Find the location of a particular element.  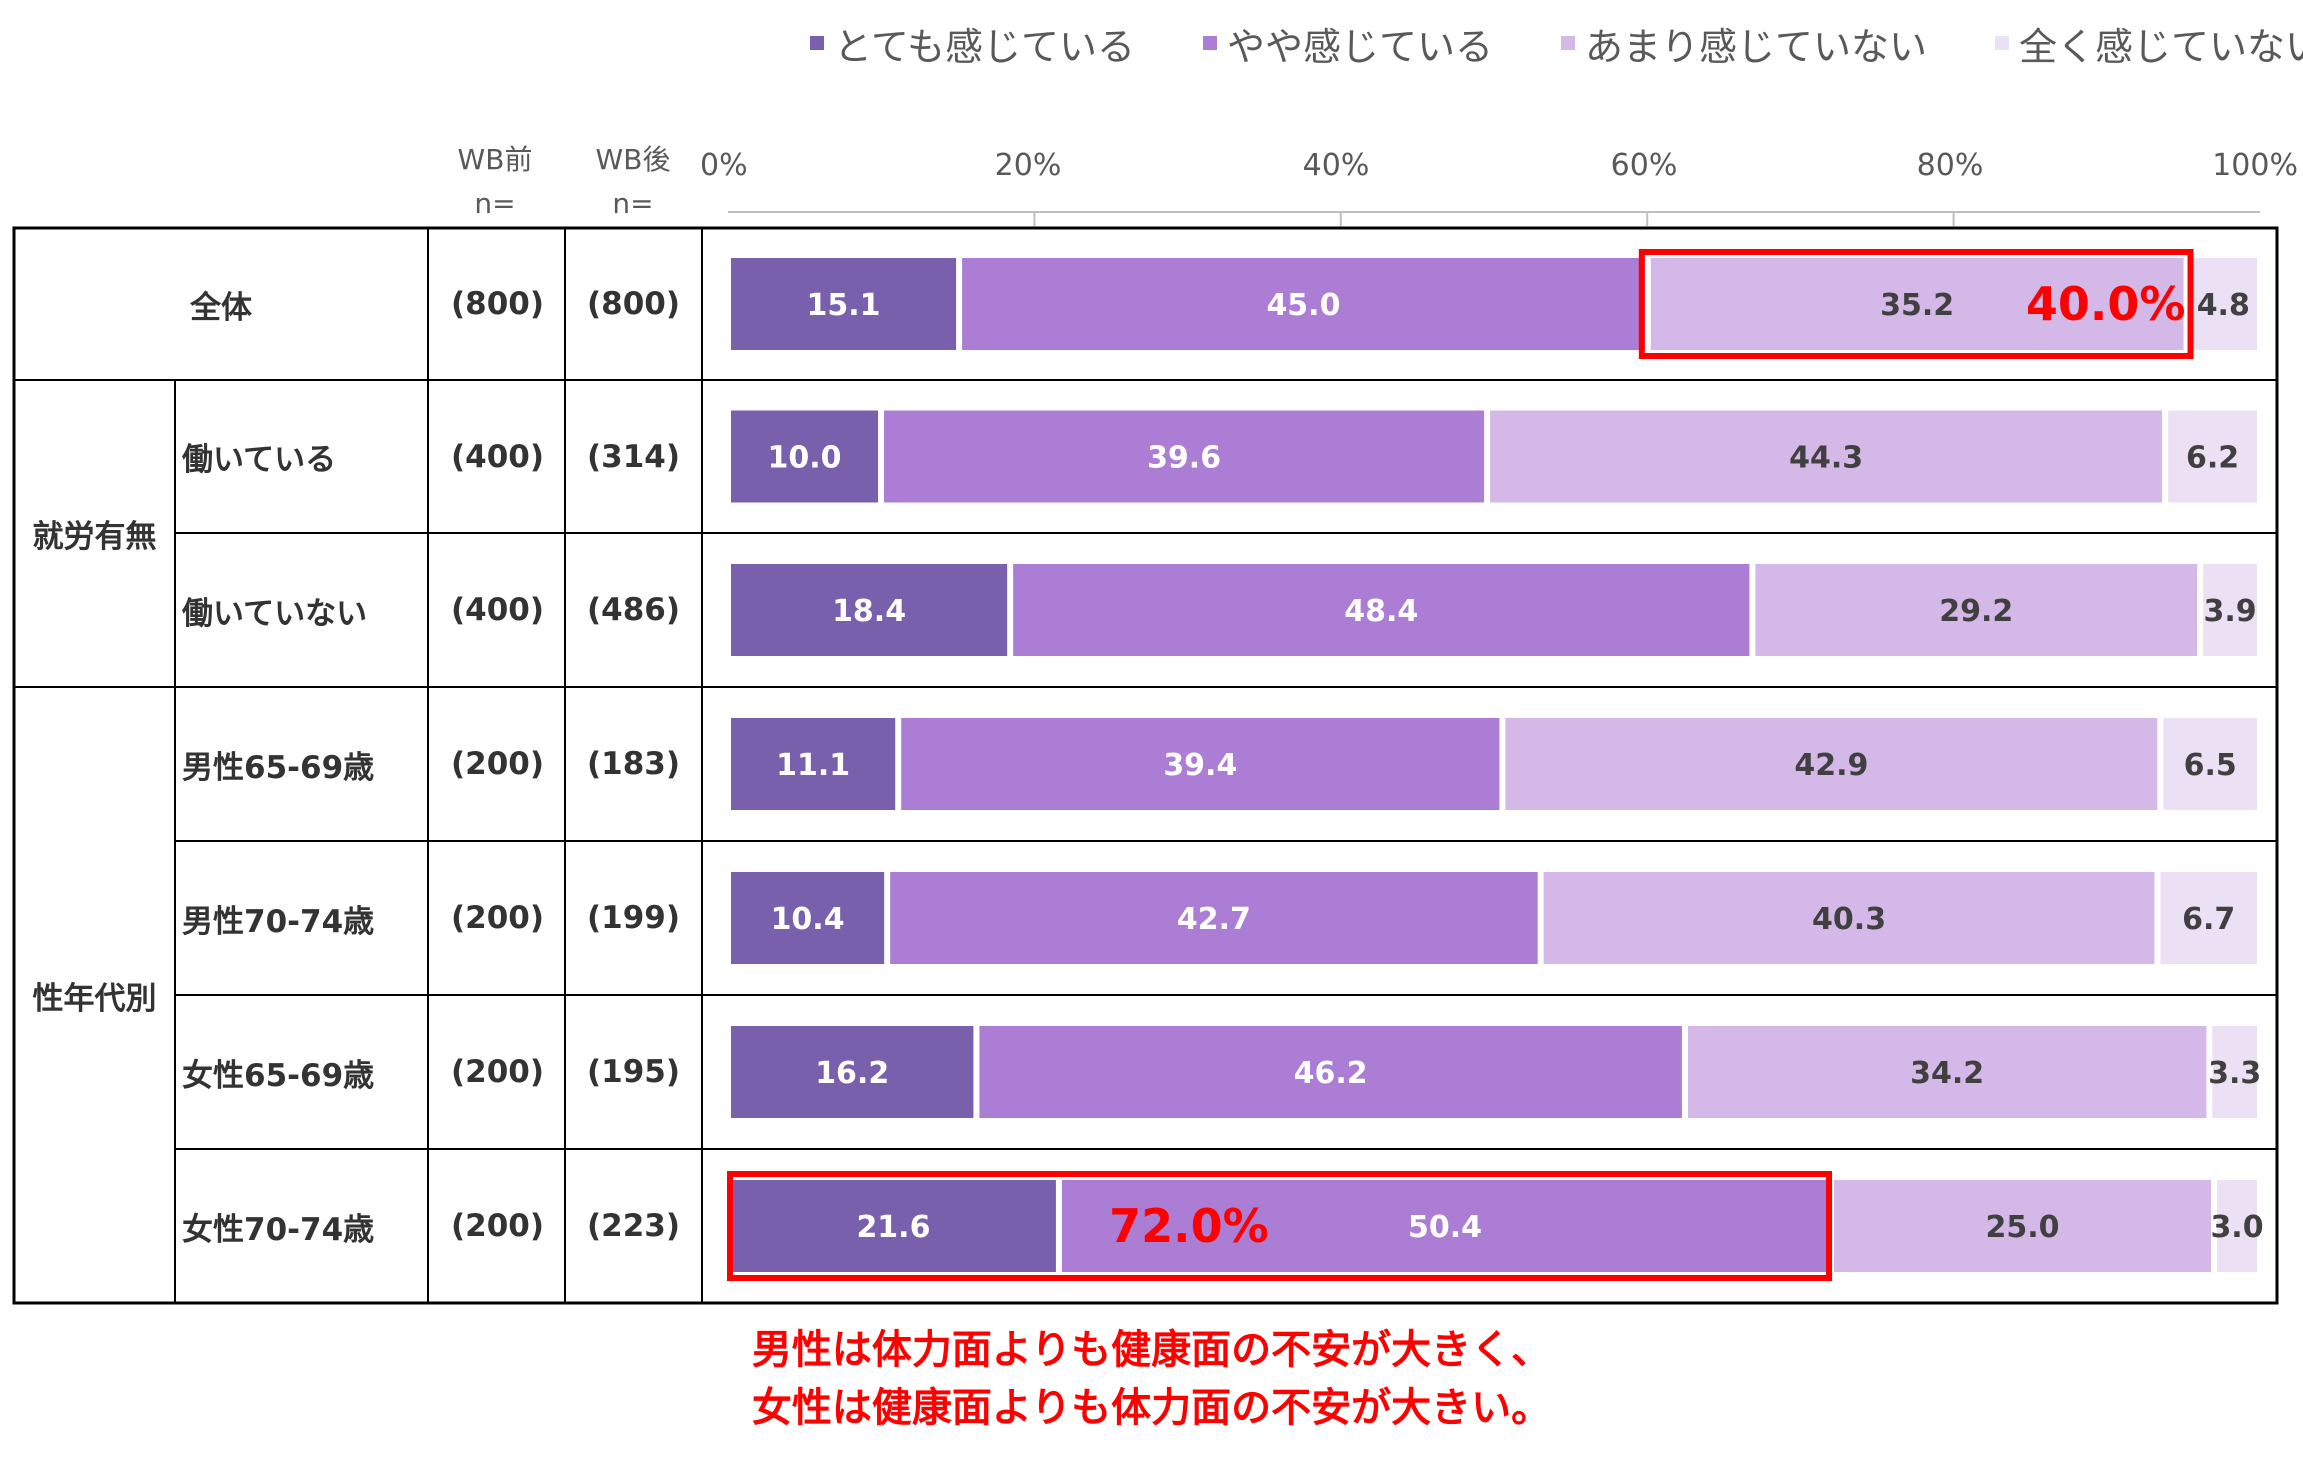

legend-item: あまり感じていない is located at coordinates (1743, 43).